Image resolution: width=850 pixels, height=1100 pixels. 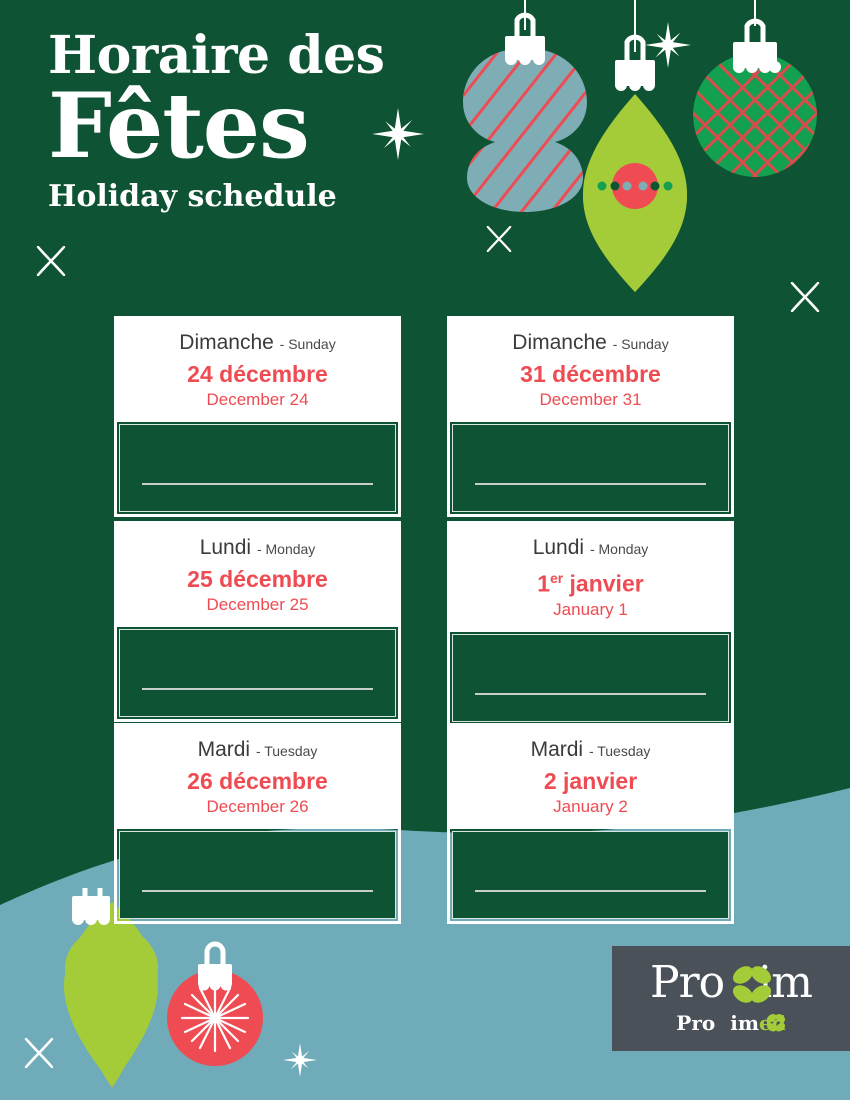 What do you see at coordinates (257, 399) in the screenshot?
I see `card-date-en: December 24` at bounding box center [257, 399].